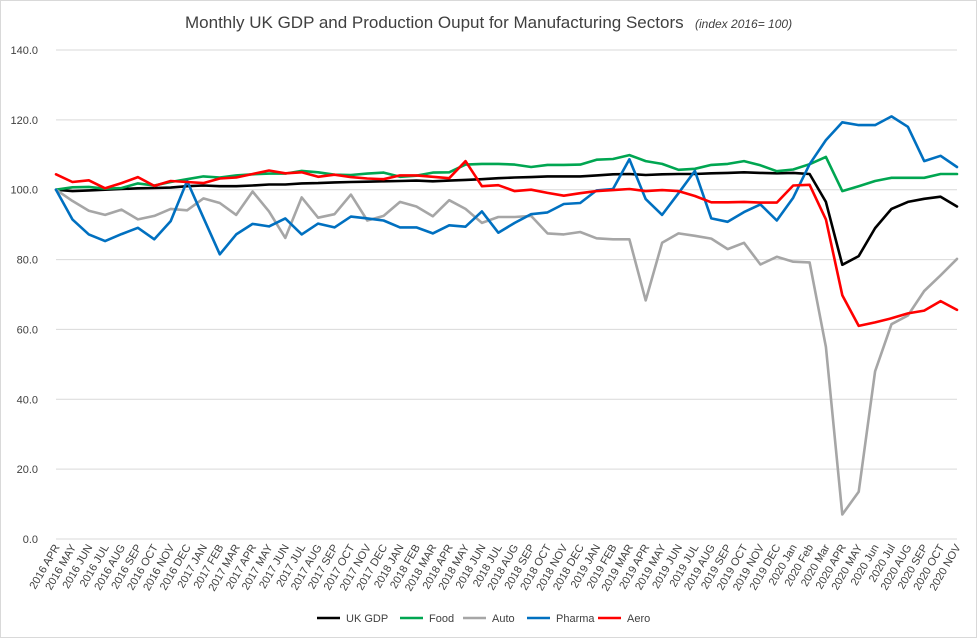 This screenshot has height=639, width=977. What do you see at coordinates (27, 400) in the screenshot?
I see `y-tick-label: 40.0` at bounding box center [27, 400].